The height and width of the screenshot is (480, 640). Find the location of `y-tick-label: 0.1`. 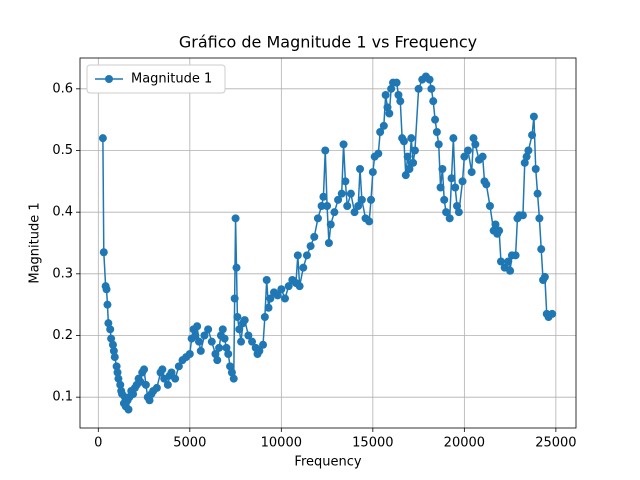

y-tick-label: 0.1 is located at coordinates (62, 397).